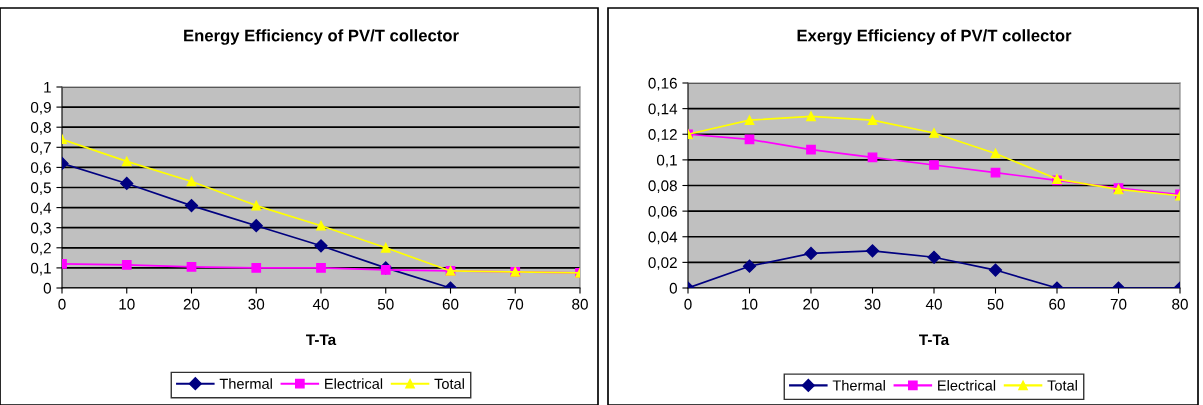 Image resolution: width=1203 pixels, height=405 pixels. What do you see at coordinates (40, 188) in the screenshot?
I see `y-tick-label: 0,5` at bounding box center [40, 188].